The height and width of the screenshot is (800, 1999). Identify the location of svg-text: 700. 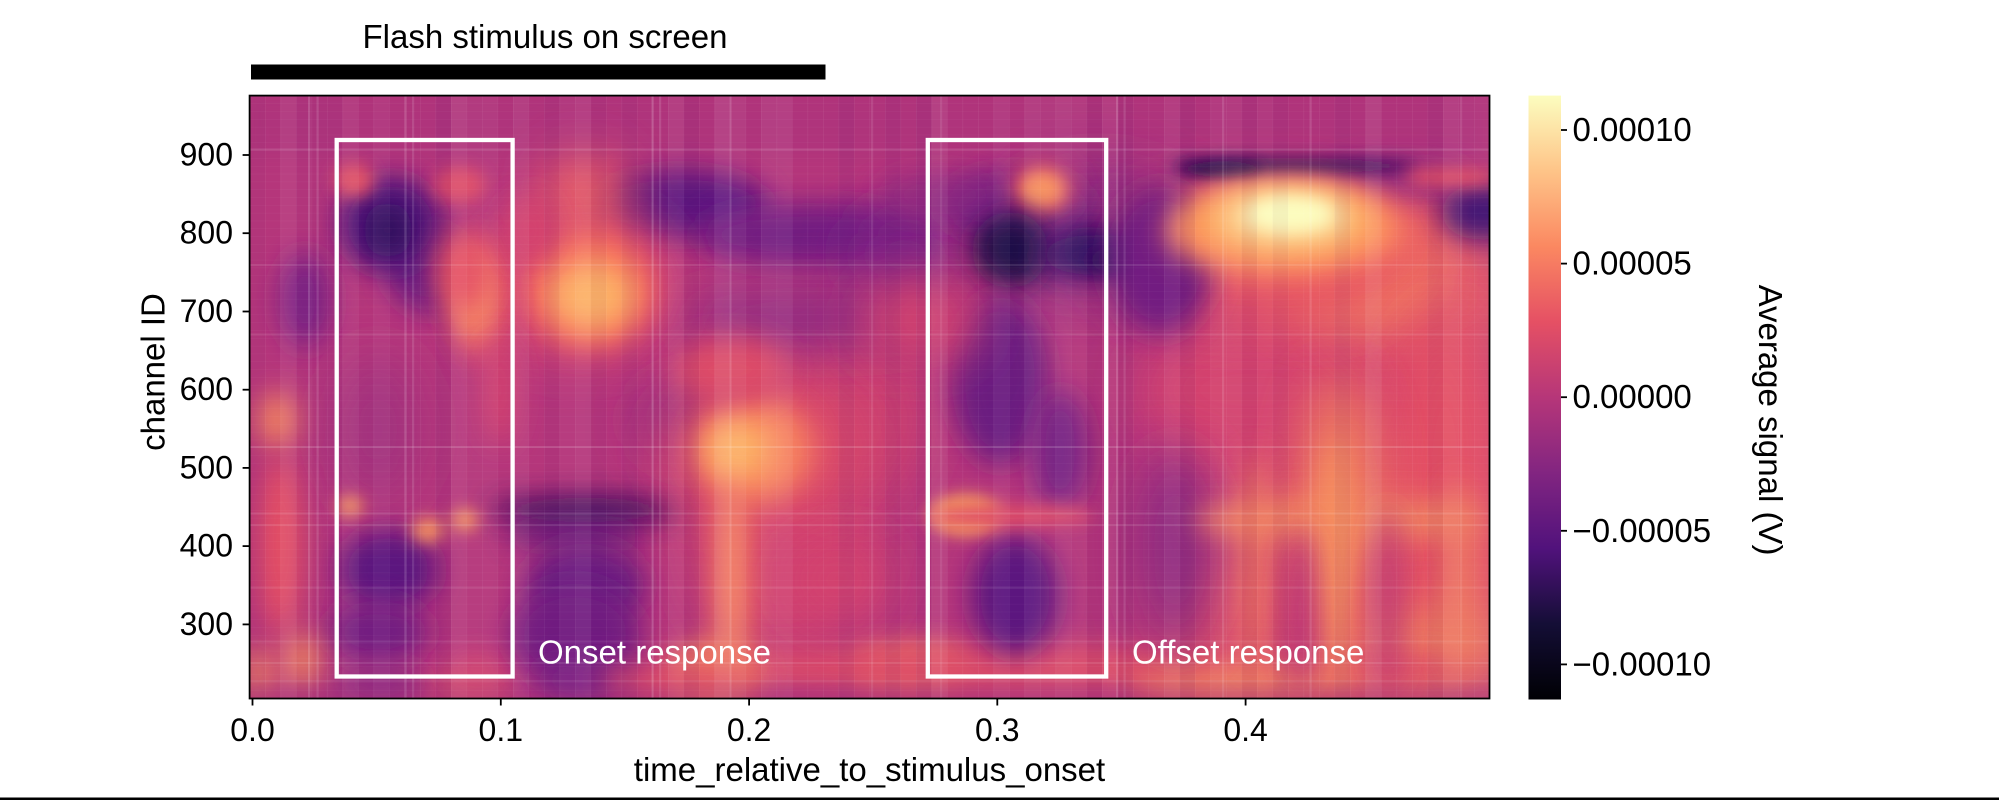
(206, 311).